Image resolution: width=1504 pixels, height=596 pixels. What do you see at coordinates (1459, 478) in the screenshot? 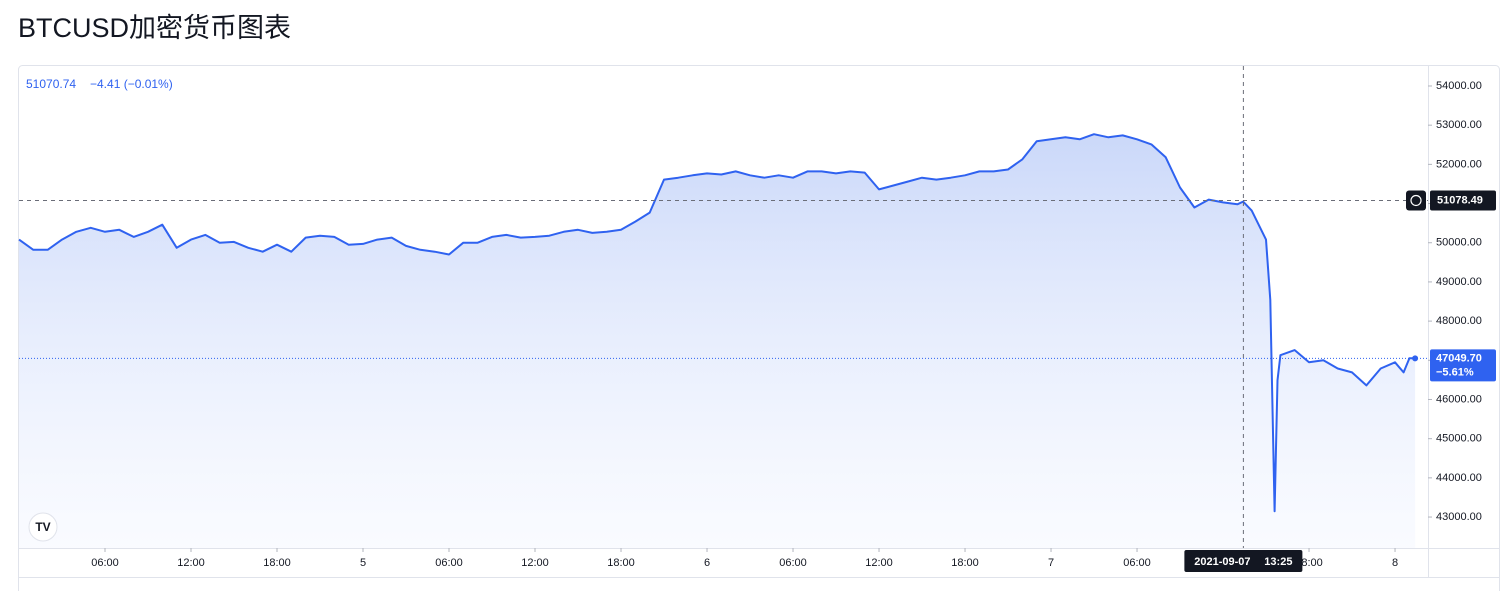
I see `y-tick-label: 44000.00` at bounding box center [1459, 478].